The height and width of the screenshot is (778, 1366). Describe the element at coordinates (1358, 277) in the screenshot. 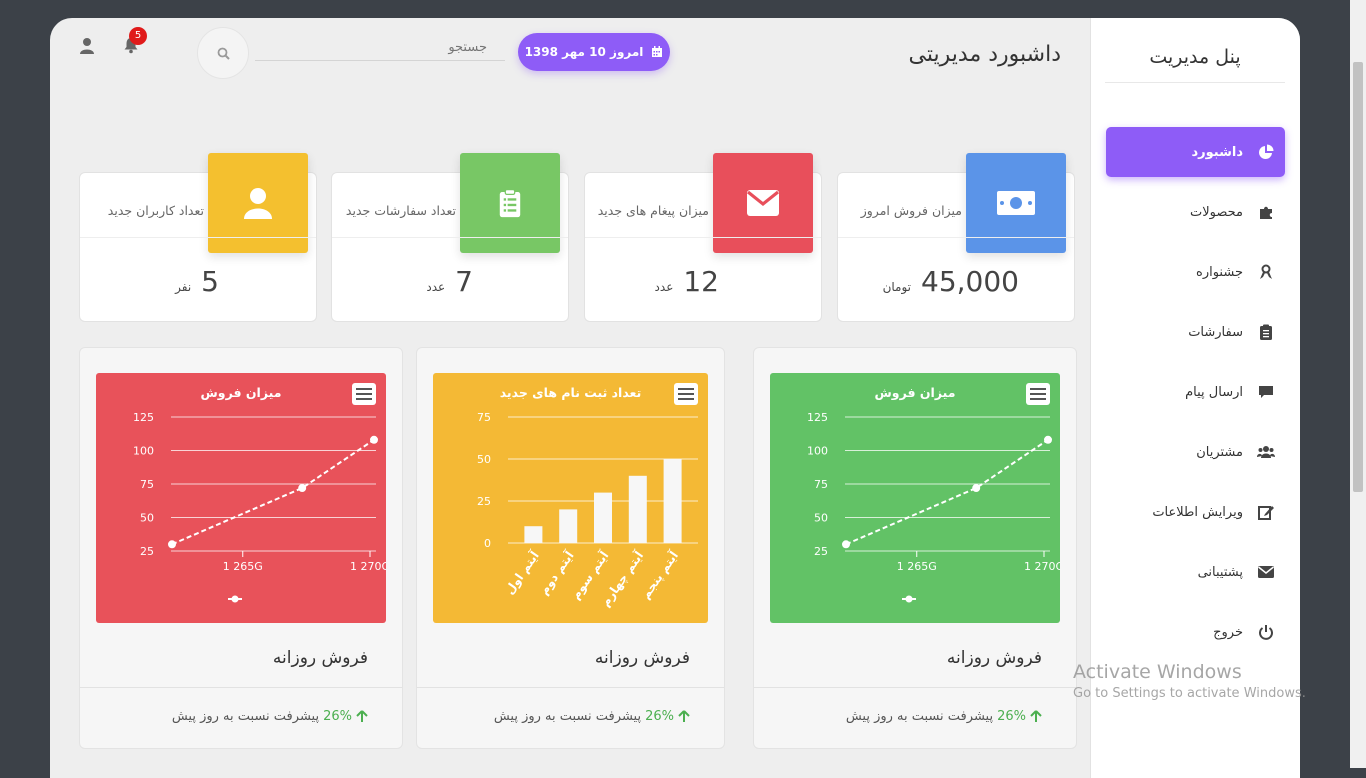

I see `scrollbar-thumb` at that location.